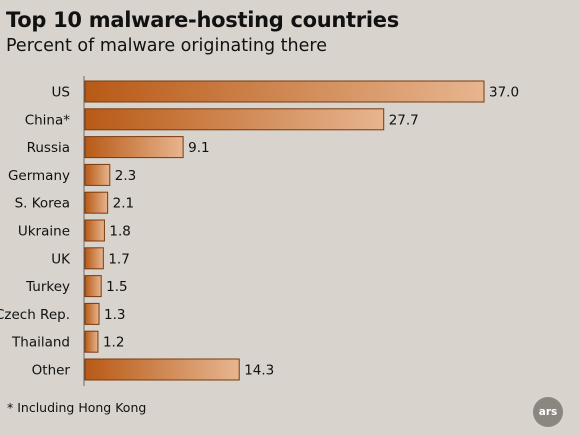 Image resolution: width=580 pixels, height=435 pixels. What do you see at coordinates (47, 287) in the screenshot?
I see `category-label: Turkey` at bounding box center [47, 287].